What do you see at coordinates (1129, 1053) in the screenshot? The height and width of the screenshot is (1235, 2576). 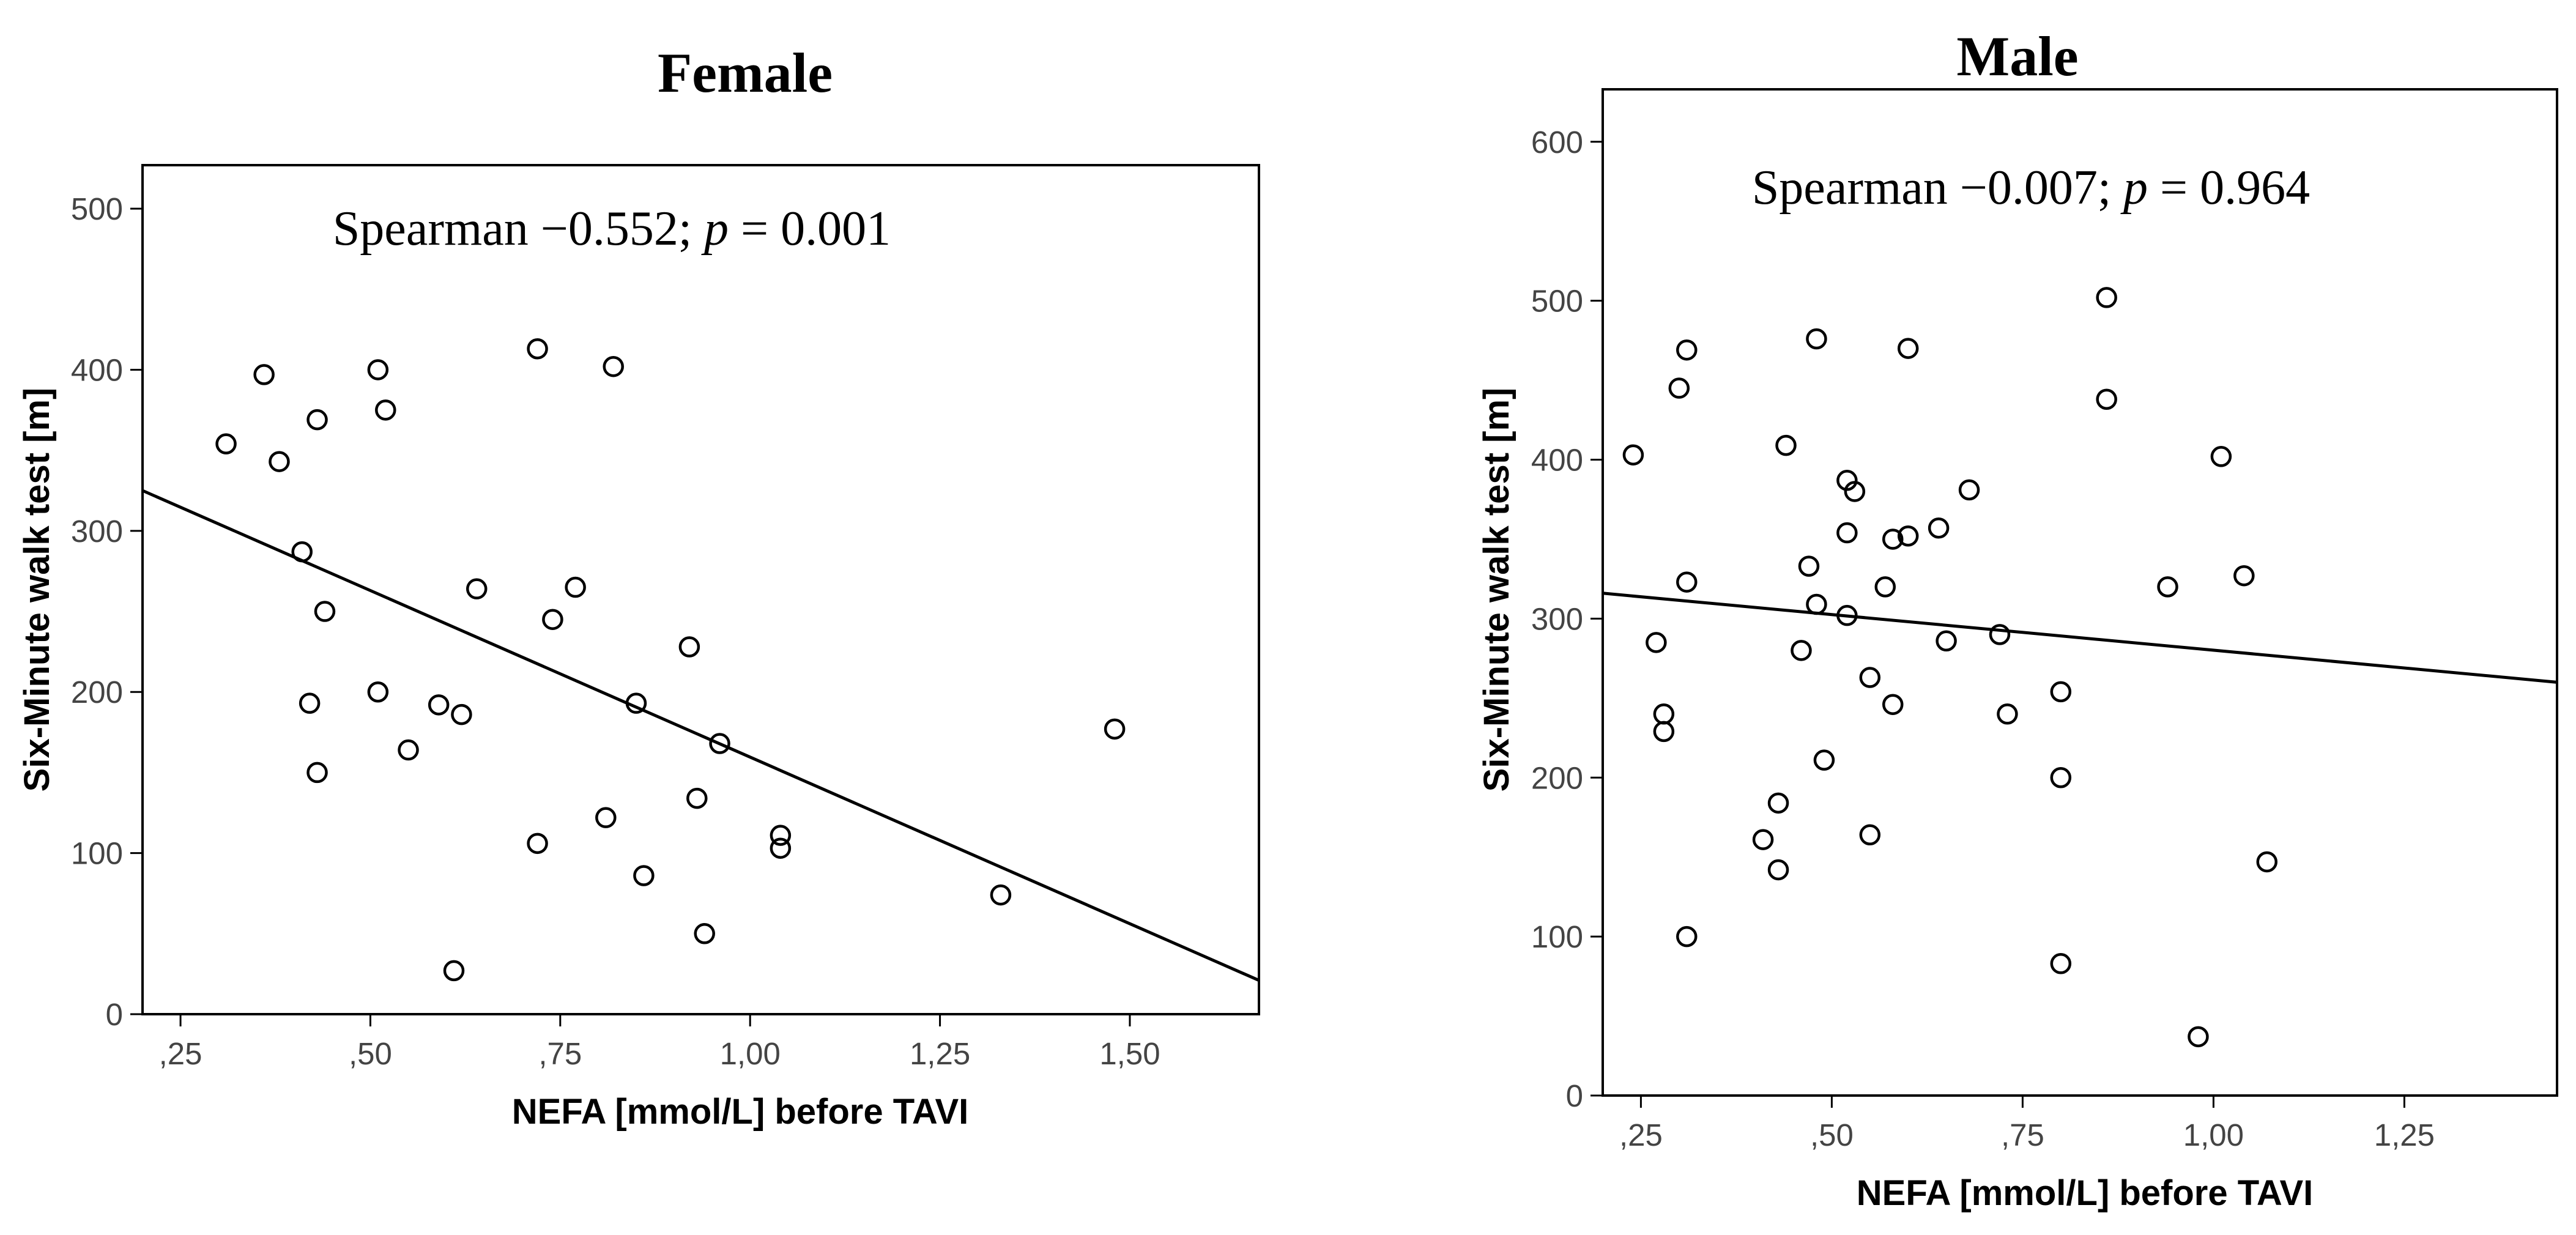 I see `female-x-tick-label: 1,50` at bounding box center [1129, 1053].